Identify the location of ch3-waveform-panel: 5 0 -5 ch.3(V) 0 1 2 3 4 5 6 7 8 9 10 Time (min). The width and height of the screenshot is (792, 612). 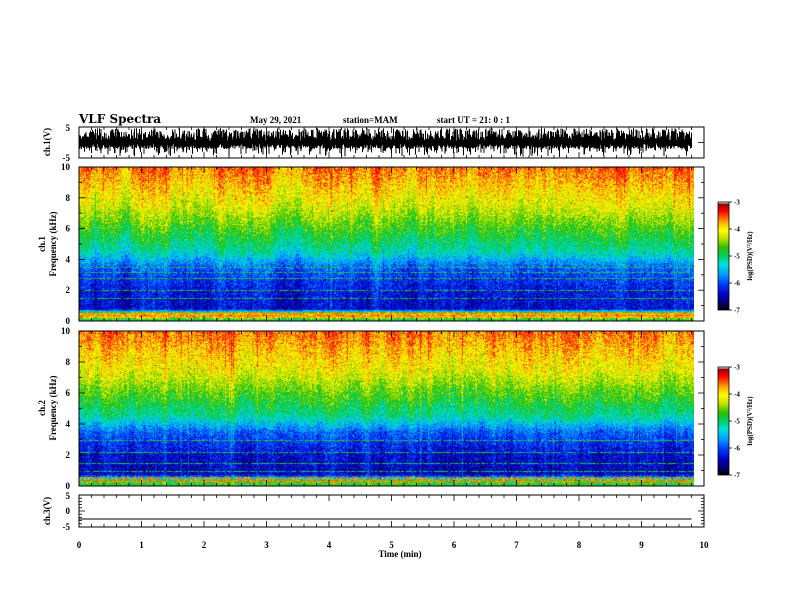
(375, 525).